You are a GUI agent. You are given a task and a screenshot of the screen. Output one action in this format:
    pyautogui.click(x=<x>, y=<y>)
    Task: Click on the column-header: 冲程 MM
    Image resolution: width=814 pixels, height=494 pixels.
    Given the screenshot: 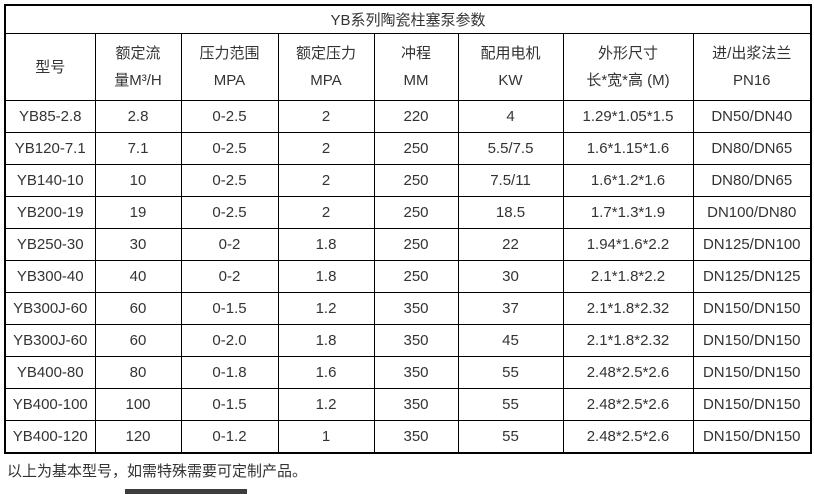 What is the action you would take?
    pyautogui.click(x=416, y=67)
    